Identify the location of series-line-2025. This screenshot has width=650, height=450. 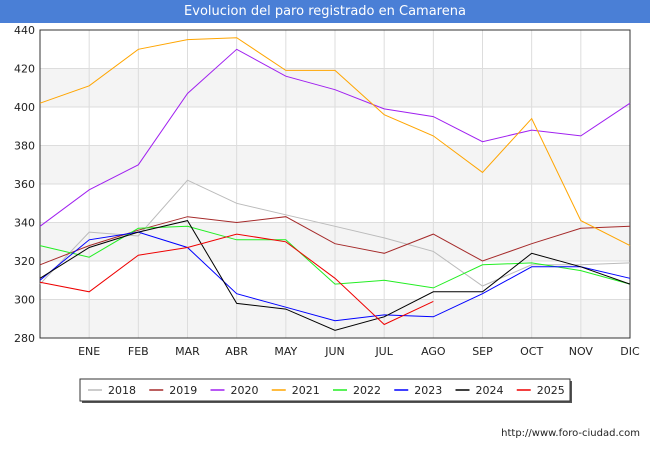
(236, 279).